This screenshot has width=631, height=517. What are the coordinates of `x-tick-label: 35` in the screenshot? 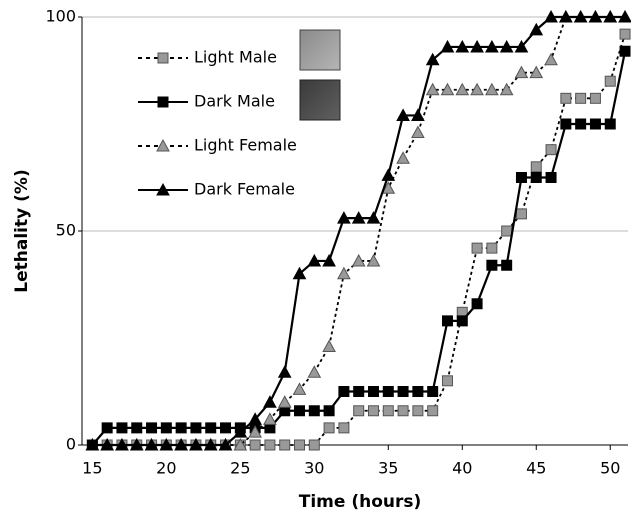 It's located at (388, 468).